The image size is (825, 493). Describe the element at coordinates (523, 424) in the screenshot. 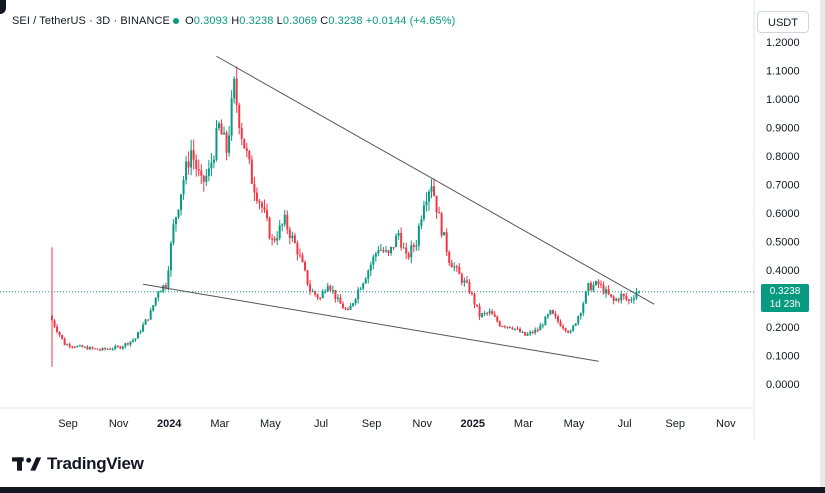

I see `x-tick-label: Mar` at that location.